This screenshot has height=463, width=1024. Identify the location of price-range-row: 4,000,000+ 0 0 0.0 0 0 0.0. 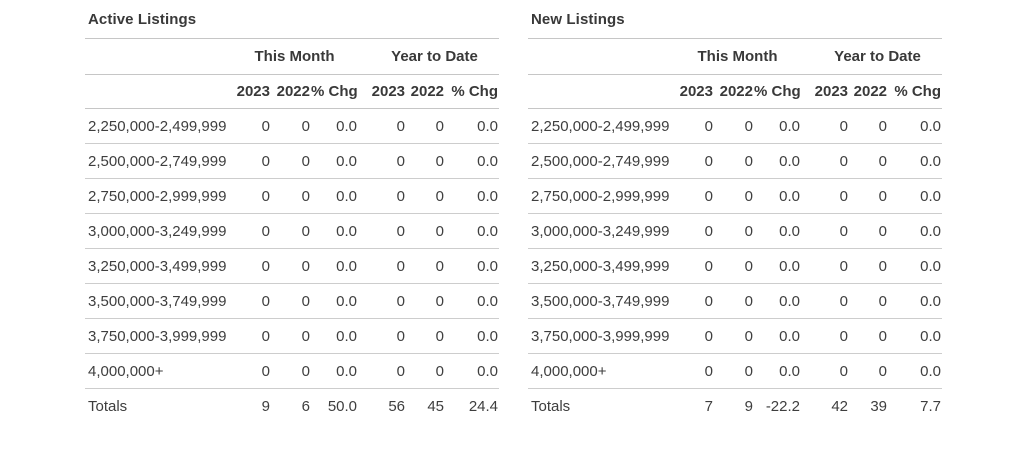
(735, 371).